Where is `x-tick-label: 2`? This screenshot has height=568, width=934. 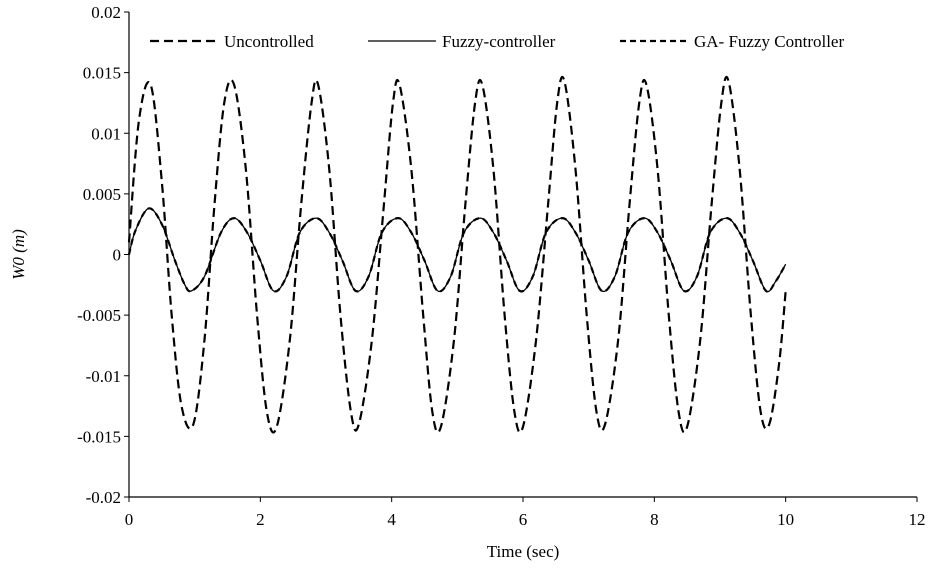 x-tick-label: 2 is located at coordinates (260, 519).